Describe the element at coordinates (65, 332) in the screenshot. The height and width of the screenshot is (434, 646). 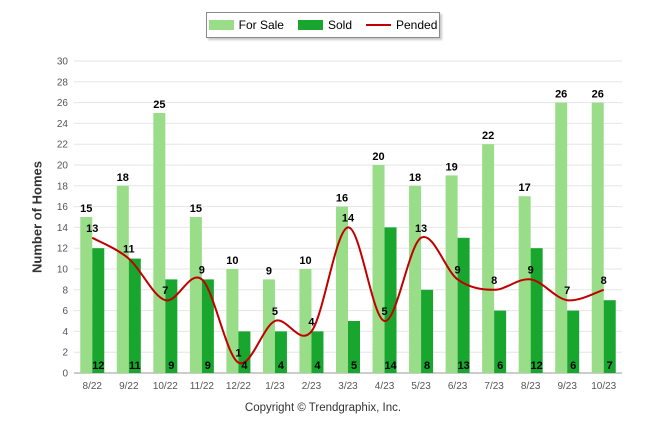
I see `y-tick-label: 4` at that location.